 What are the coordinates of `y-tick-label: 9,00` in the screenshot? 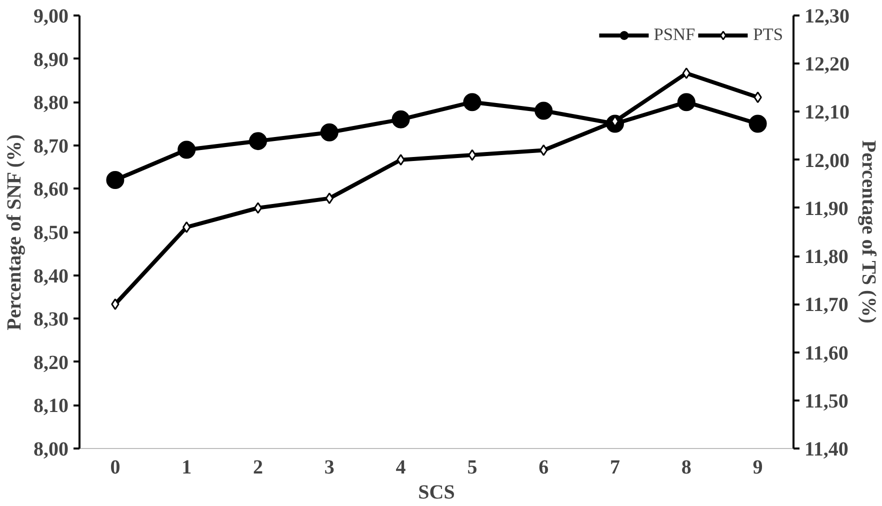 It's located at (51, 17).